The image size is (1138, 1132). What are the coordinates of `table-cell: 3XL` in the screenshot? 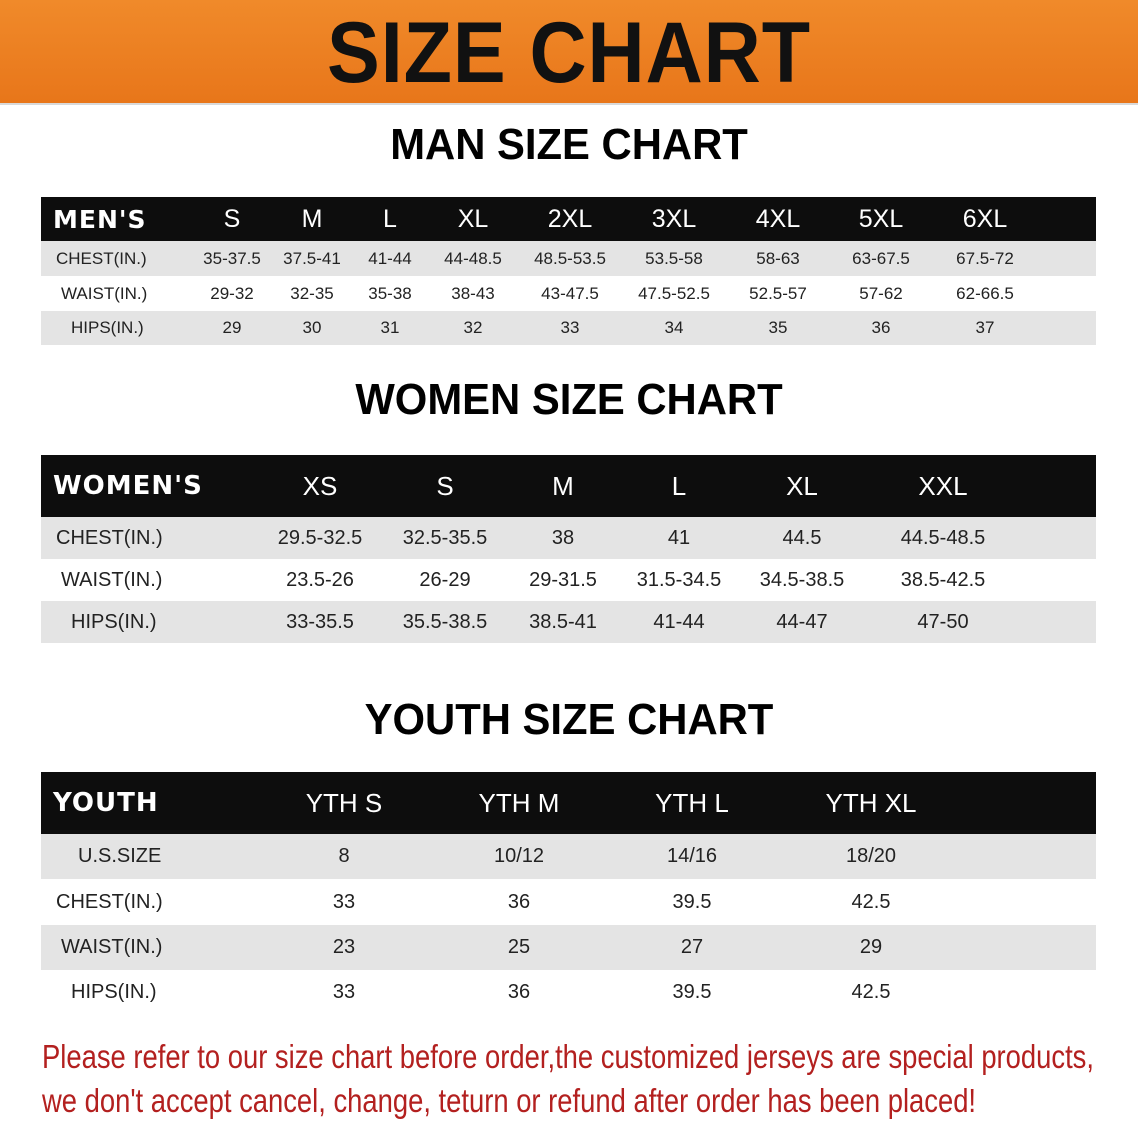 It's located at (674, 218).